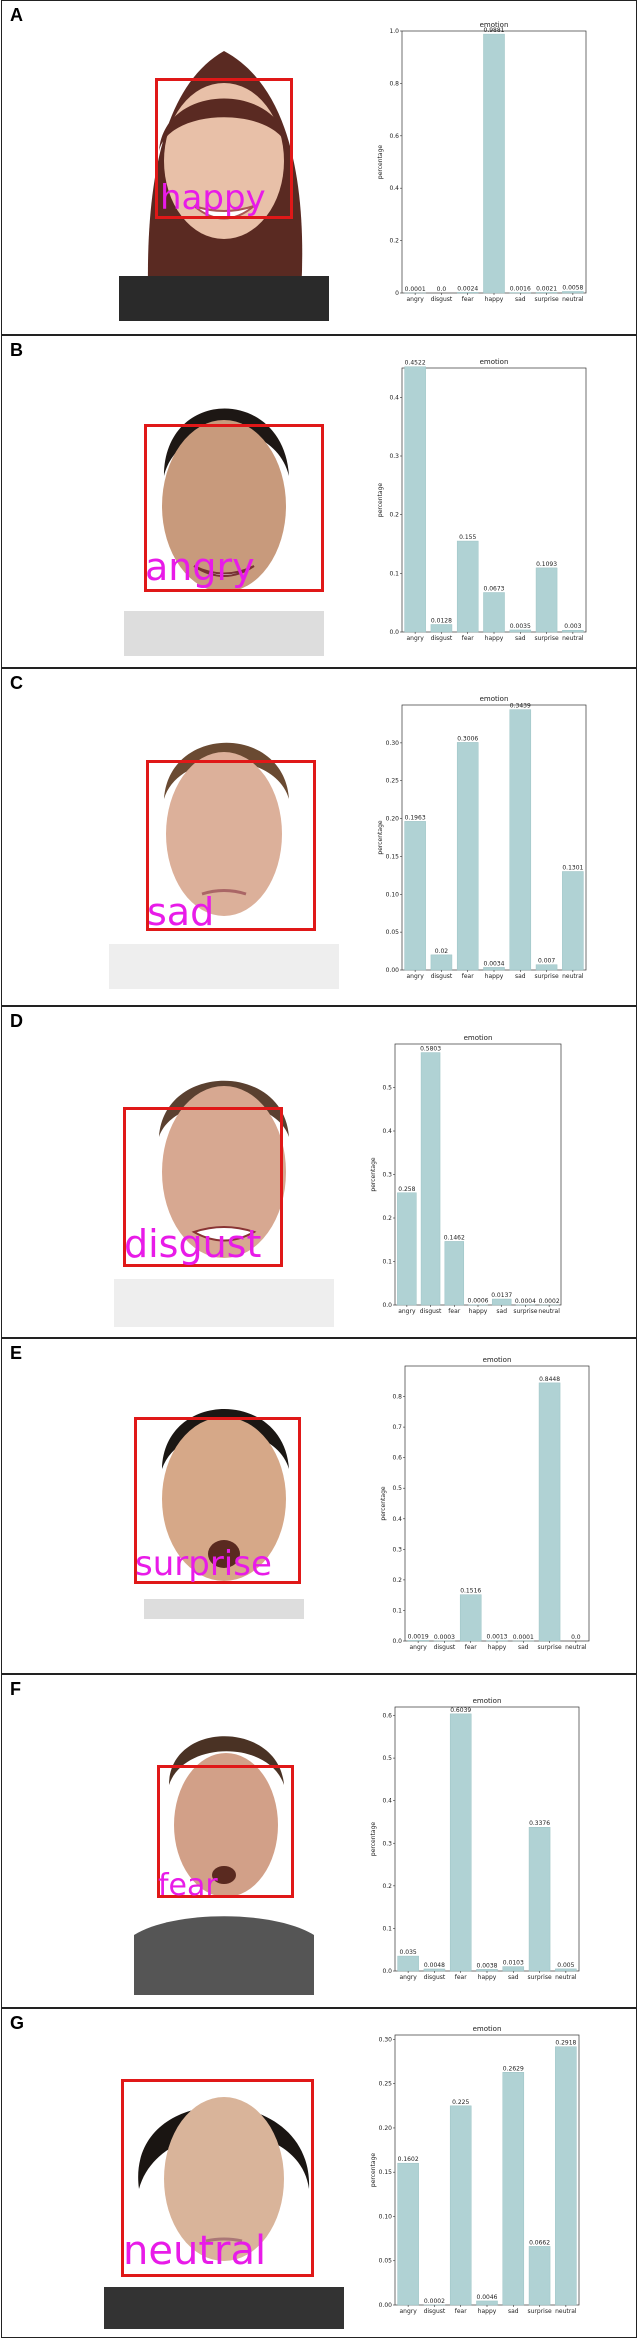 The width and height of the screenshot is (641, 2341). Describe the element at coordinates (467, 738) in the screenshot. I see `bar-value-label: 0.3006` at that location.